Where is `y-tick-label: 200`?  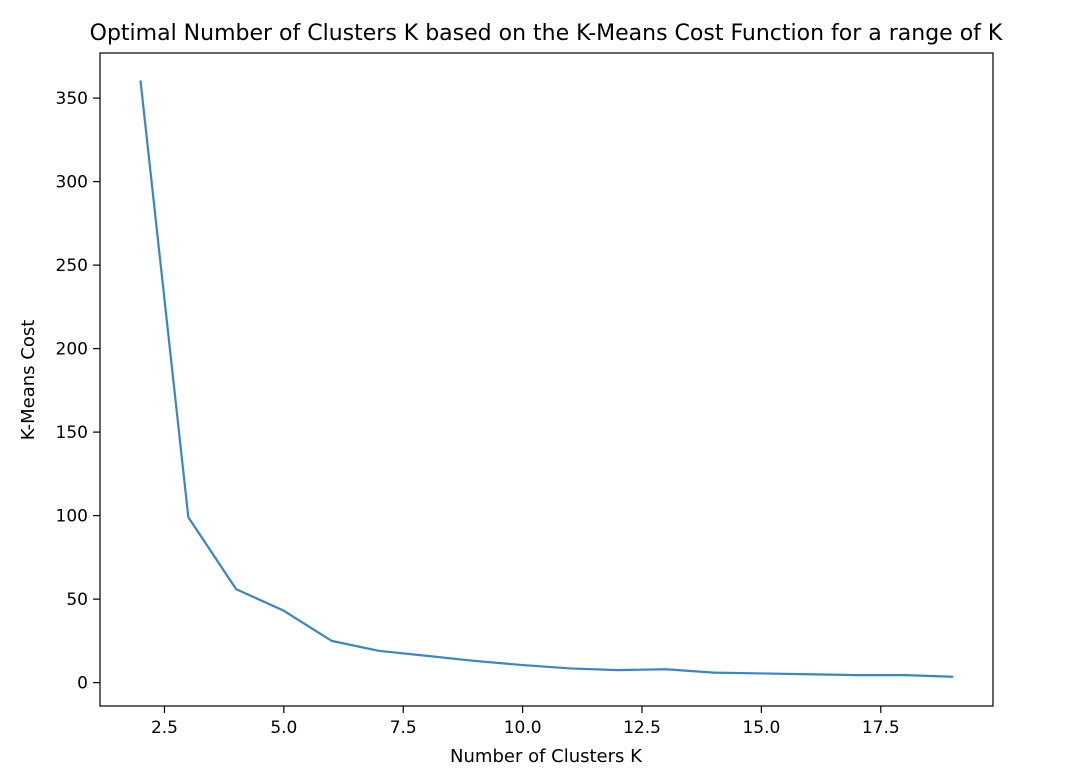 y-tick-label: 200 is located at coordinates (72, 350).